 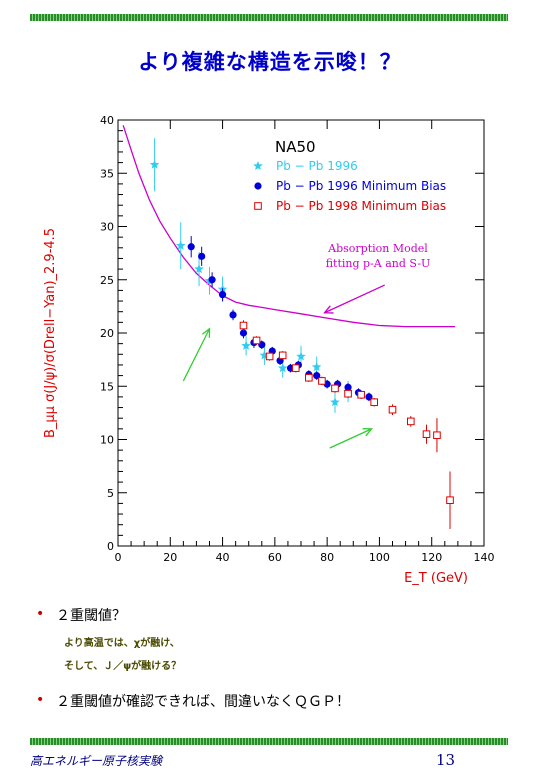 What do you see at coordinates (96, 761) in the screenshot?
I see `footer-course-title: 高エネルギー原子核実験` at bounding box center [96, 761].